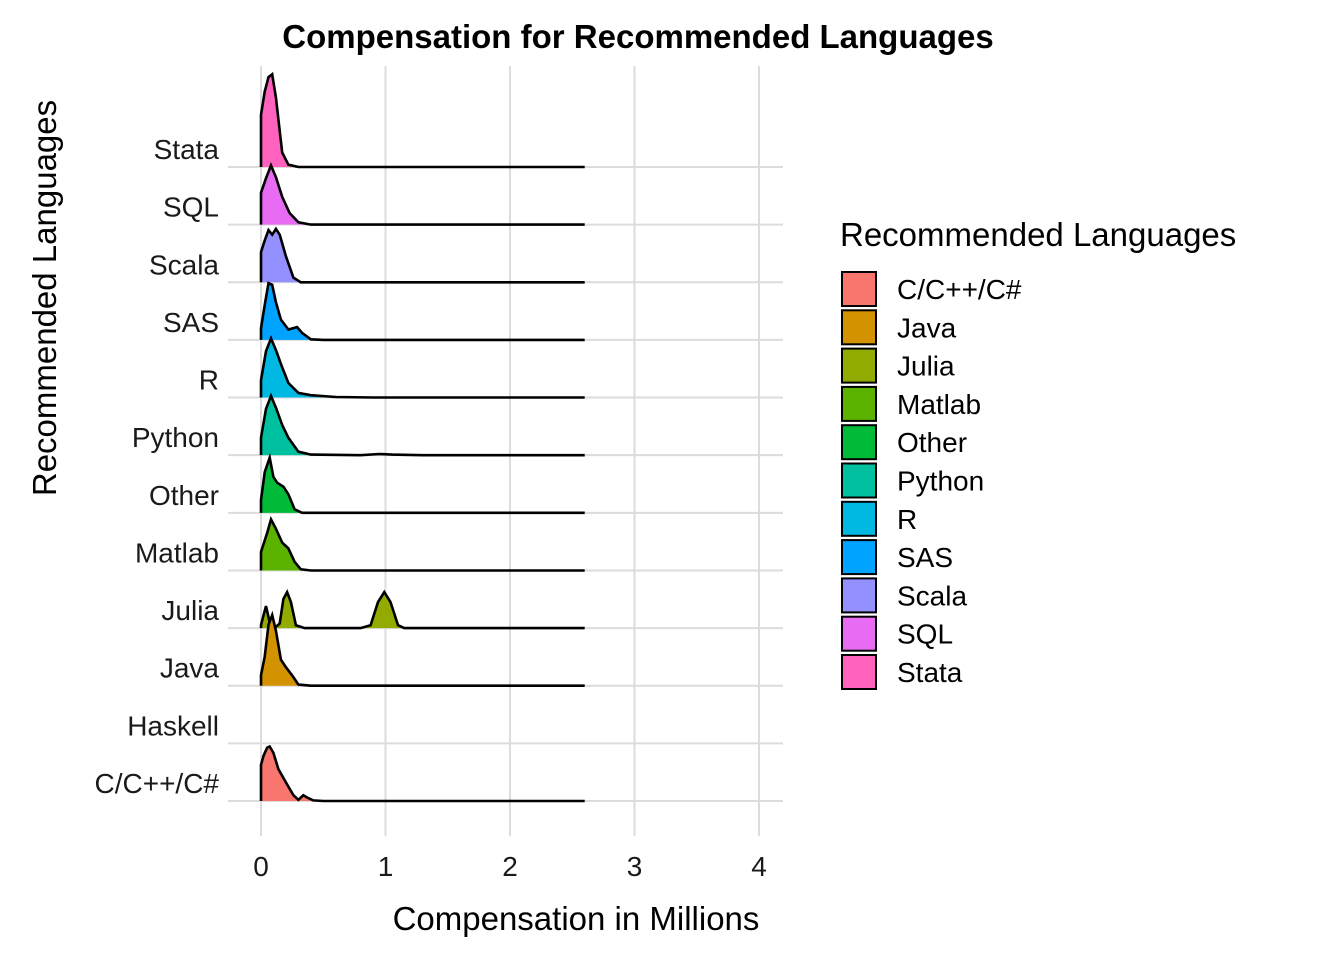 The width and height of the screenshot is (1344, 960). What do you see at coordinates (1038, 234) in the screenshot?
I see `legend-title: Recommended Languages` at bounding box center [1038, 234].